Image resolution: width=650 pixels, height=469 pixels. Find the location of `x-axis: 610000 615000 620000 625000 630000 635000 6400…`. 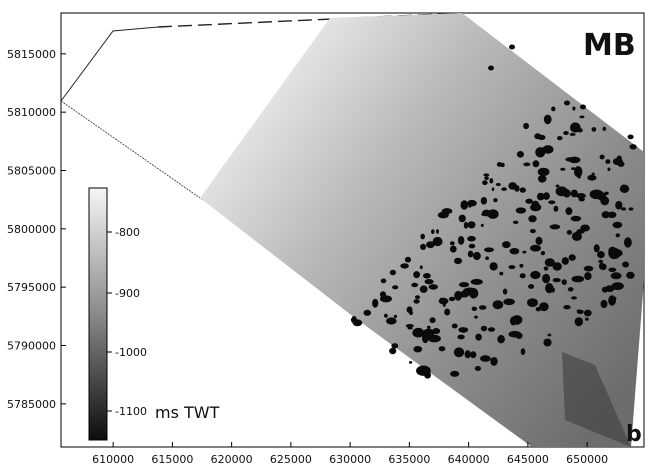

x-axis: 610000 615000 620000 625000 630000 635000 6400… is located at coordinates (350, 454).